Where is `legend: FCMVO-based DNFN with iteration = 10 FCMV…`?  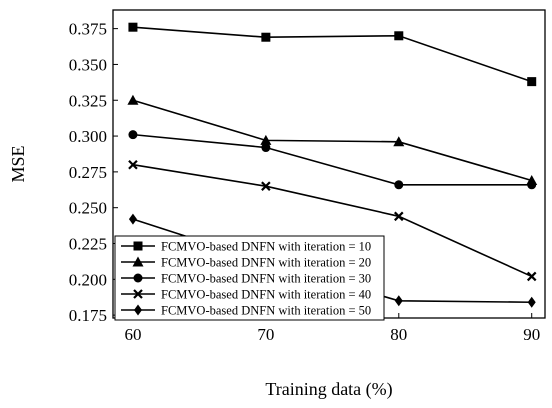
legend: FCMVO-based DNFN with iteration = 10 FCMV… is located at coordinates (249, 278).